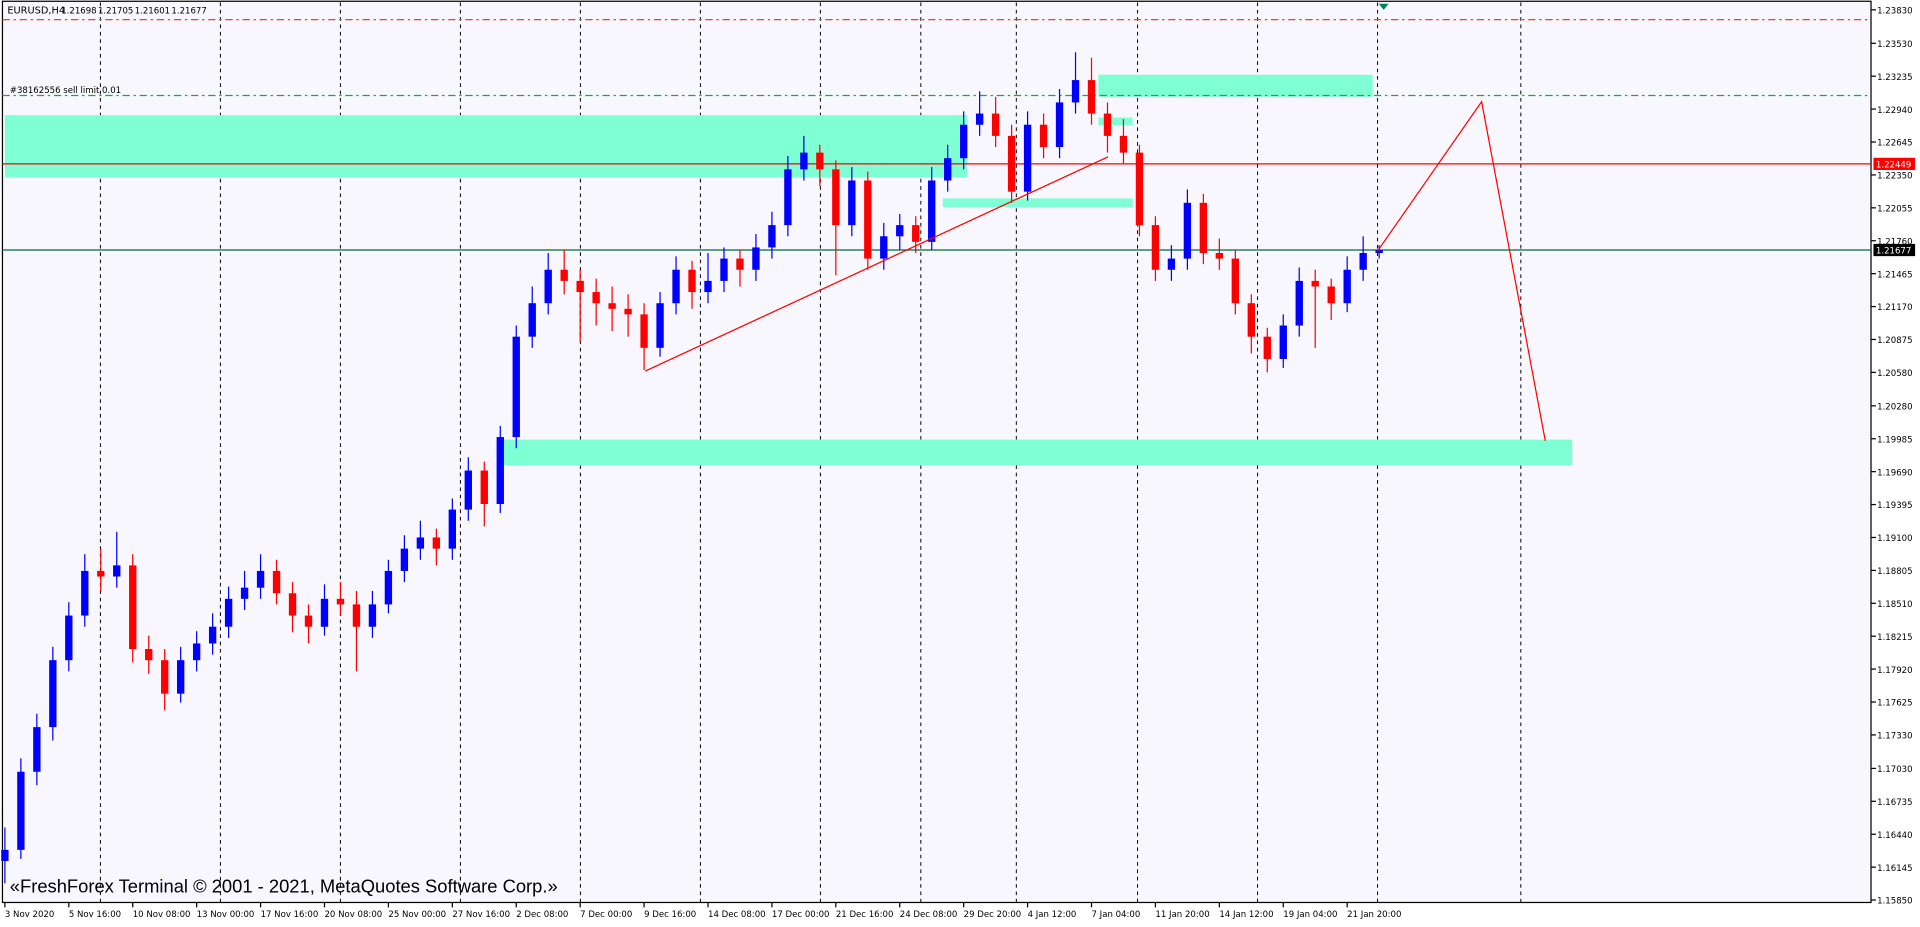 The height and width of the screenshot is (927, 1920). What do you see at coordinates (1894, 440) in the screenshot?
I see `y-tick-label: 1.19985` at bounding box center [1894, 440].